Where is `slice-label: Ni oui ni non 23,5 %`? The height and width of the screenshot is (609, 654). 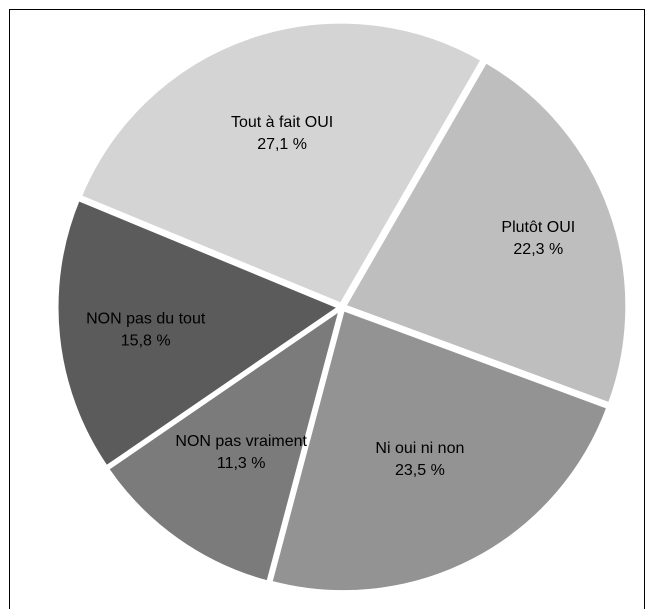 slice-label: Ni oui ni non 23,5 % is located at coordinates (419, 459).